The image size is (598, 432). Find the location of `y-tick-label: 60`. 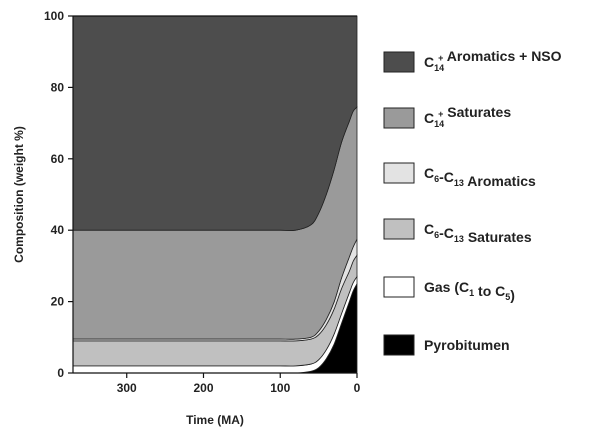

y-tick-label: 60 is located at coordinates (58, 159).